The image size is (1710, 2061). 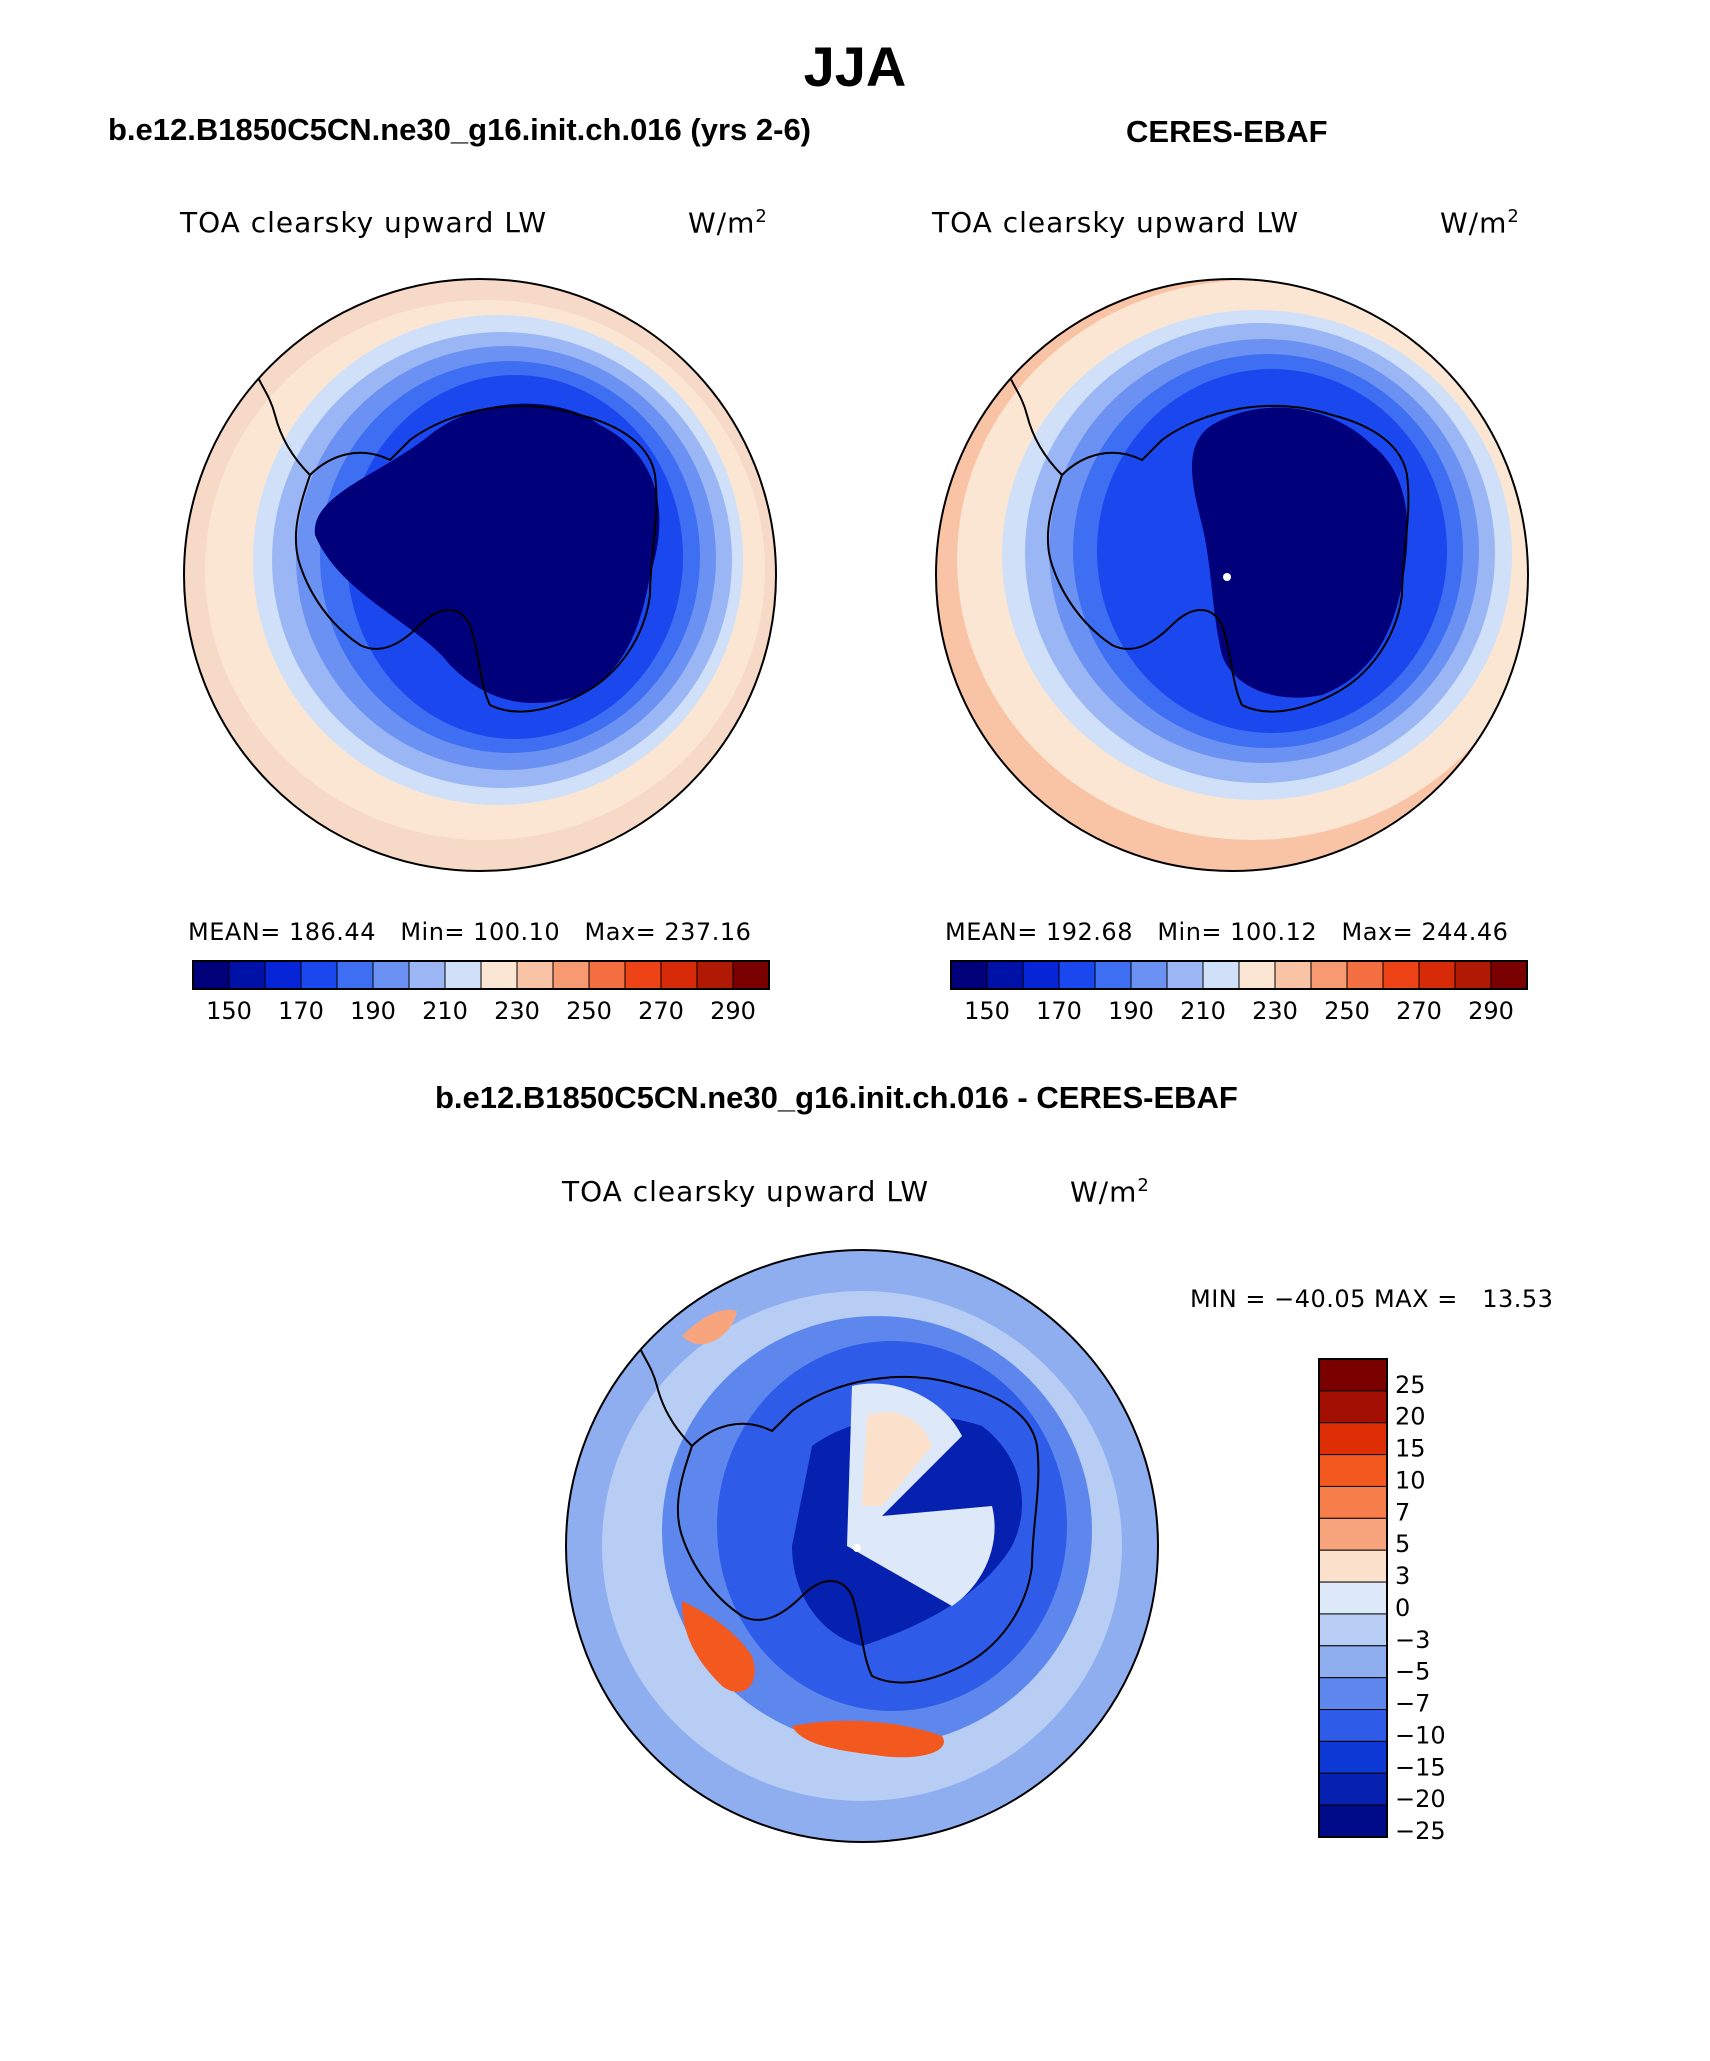 What do you see at coordinates (1347, 1011) in the screenshot?
I see `panel-2-colorbar-tick-label: 250` at bounding box center [1347, 1011].